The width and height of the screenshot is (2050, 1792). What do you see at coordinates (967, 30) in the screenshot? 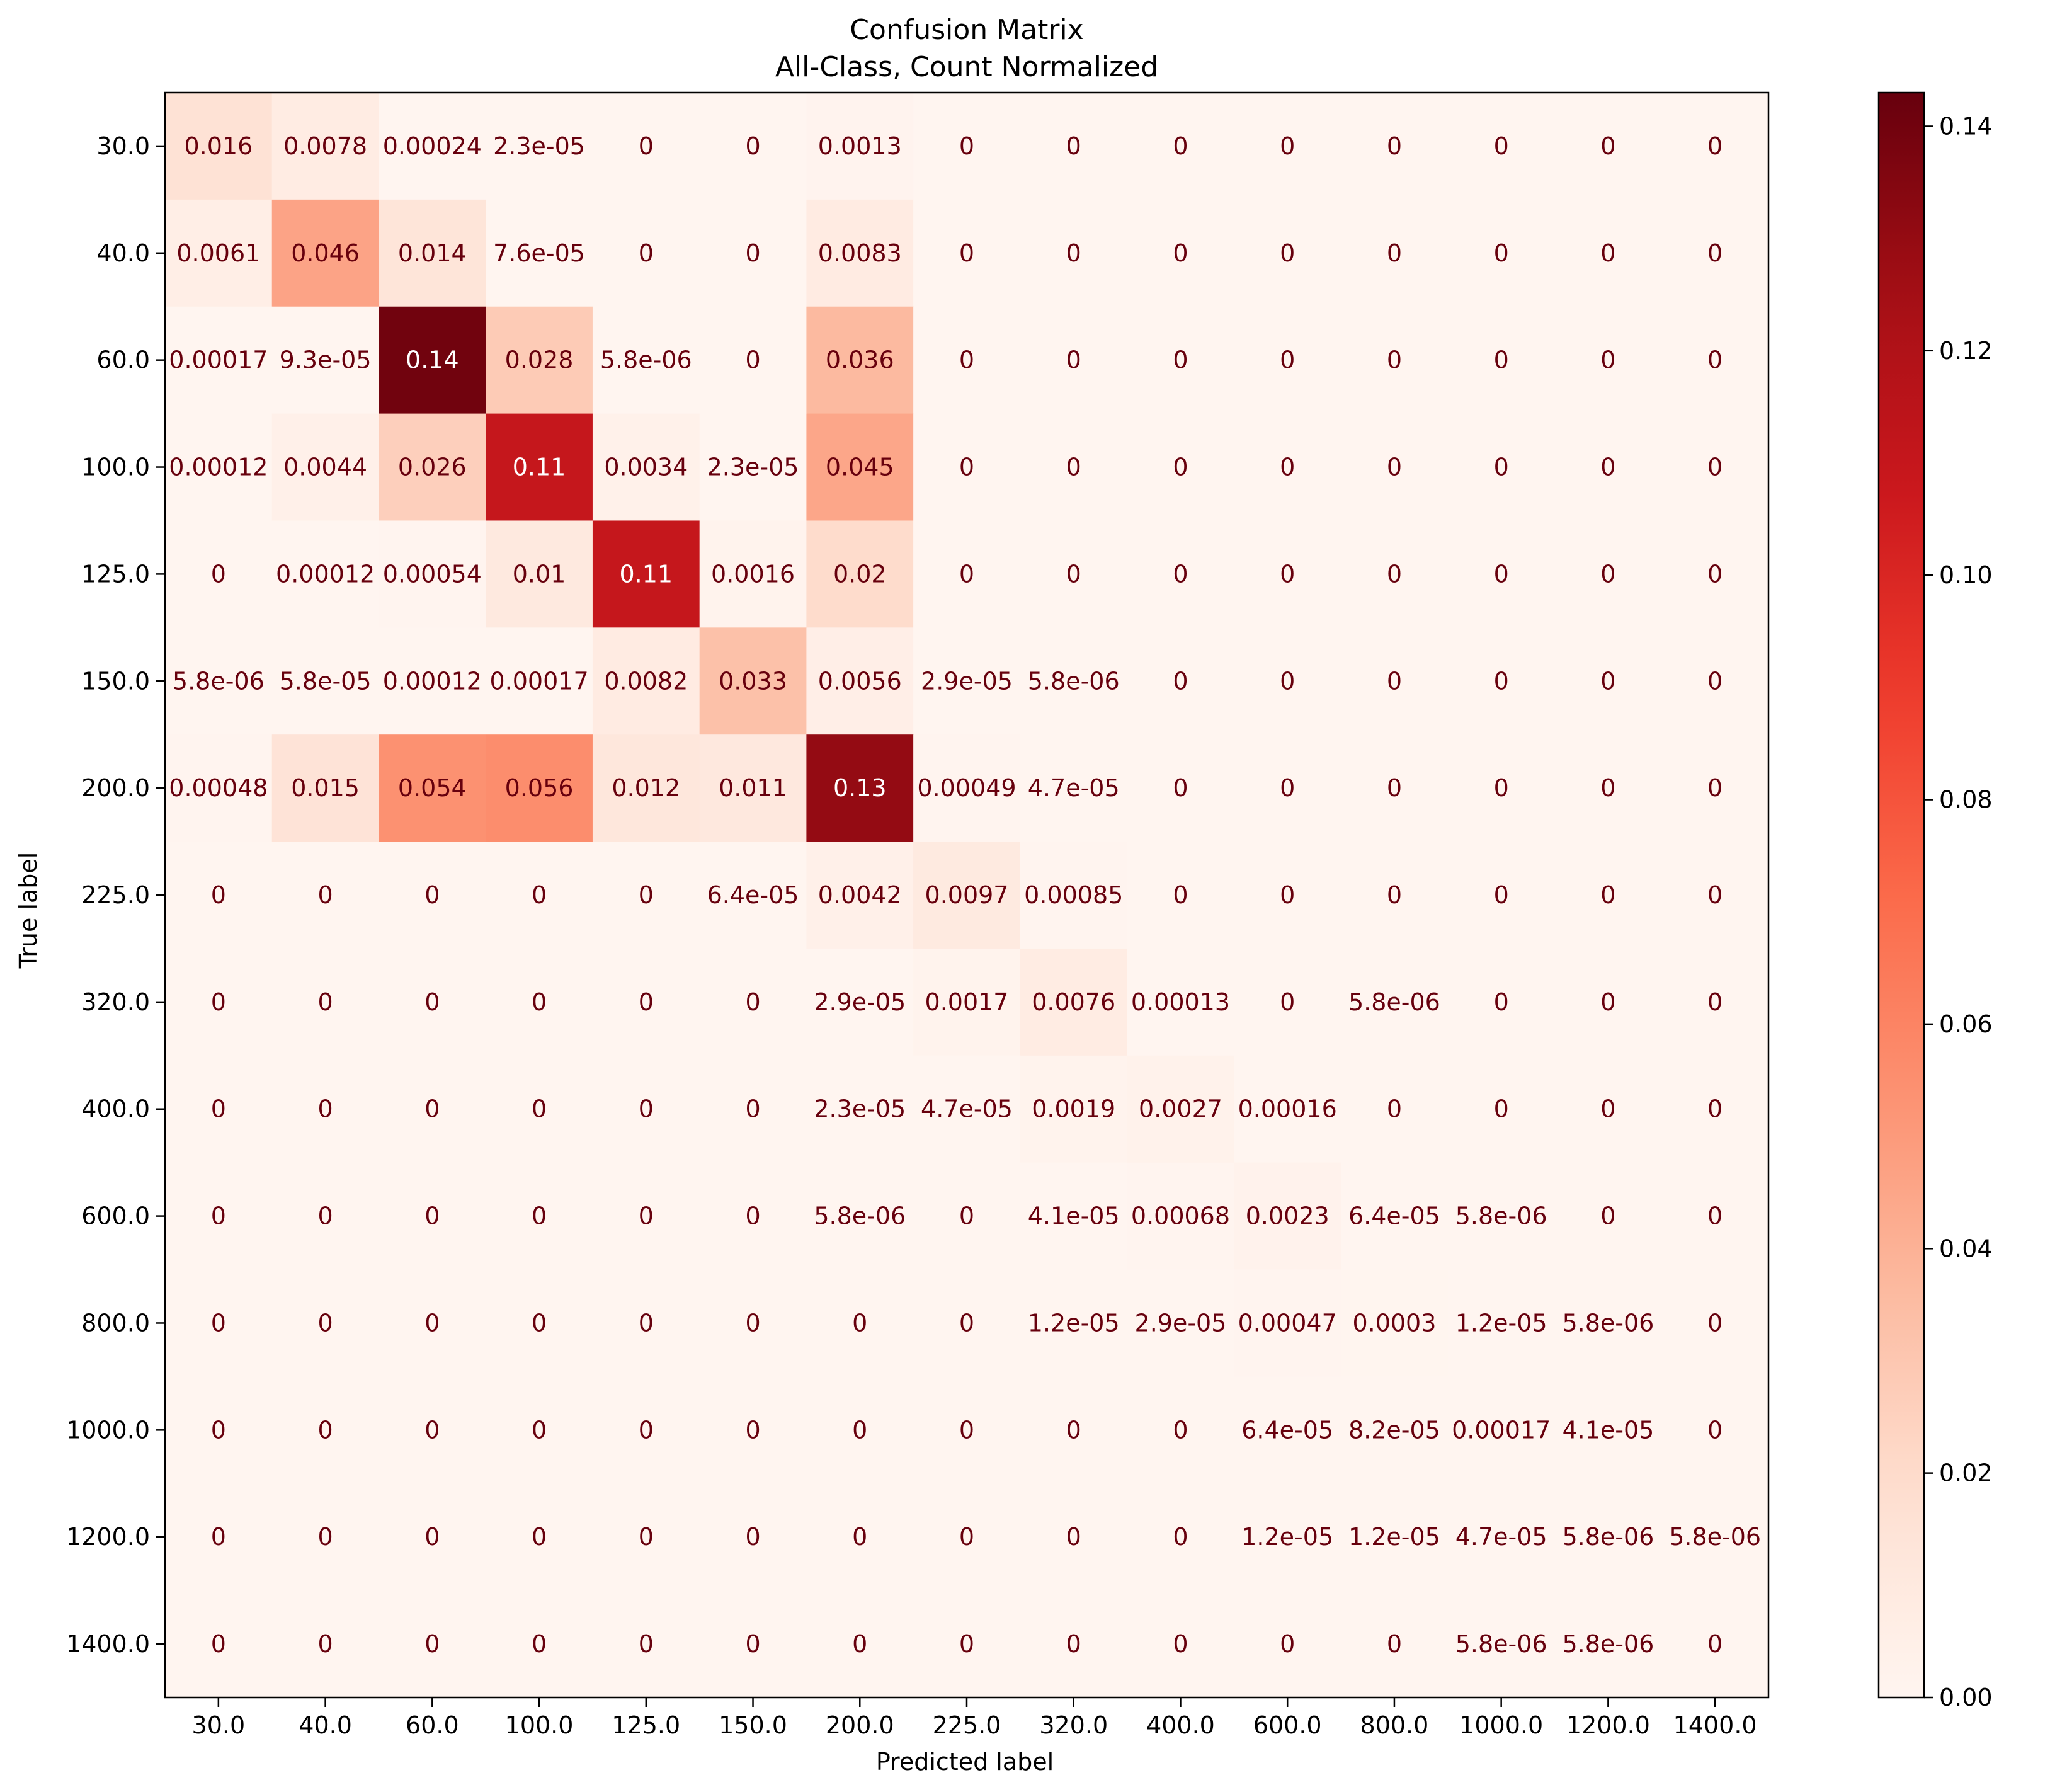
I see `chart-title: Confusion Matrix` at bounding box center [967, 30].